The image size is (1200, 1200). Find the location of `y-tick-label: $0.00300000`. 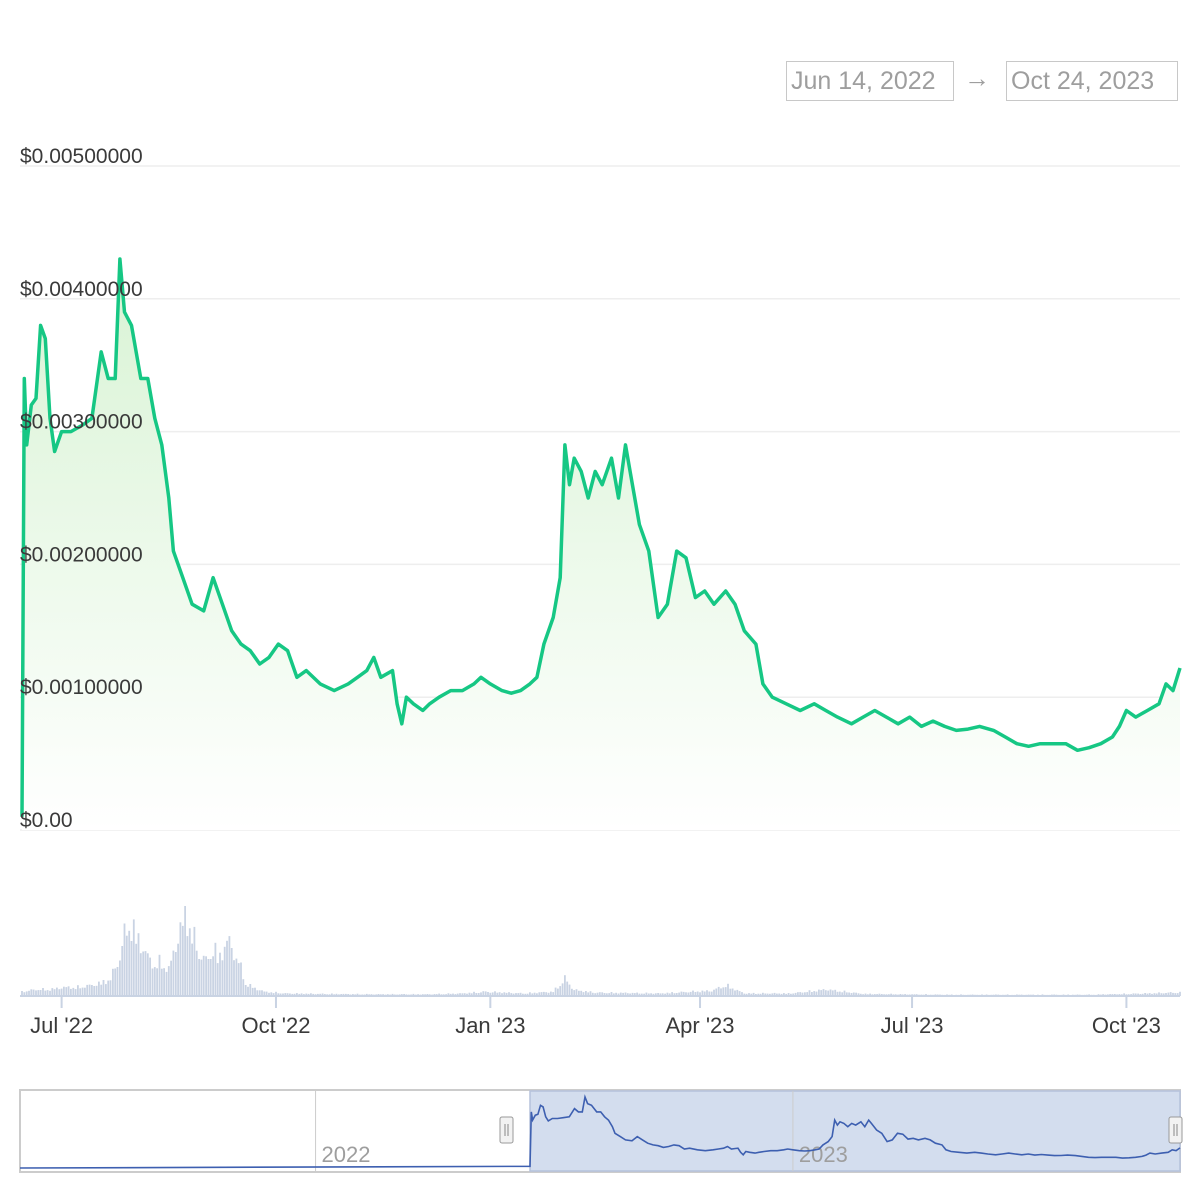

y-tick-label: $0.00300000 is located at coordinates (81, 422).